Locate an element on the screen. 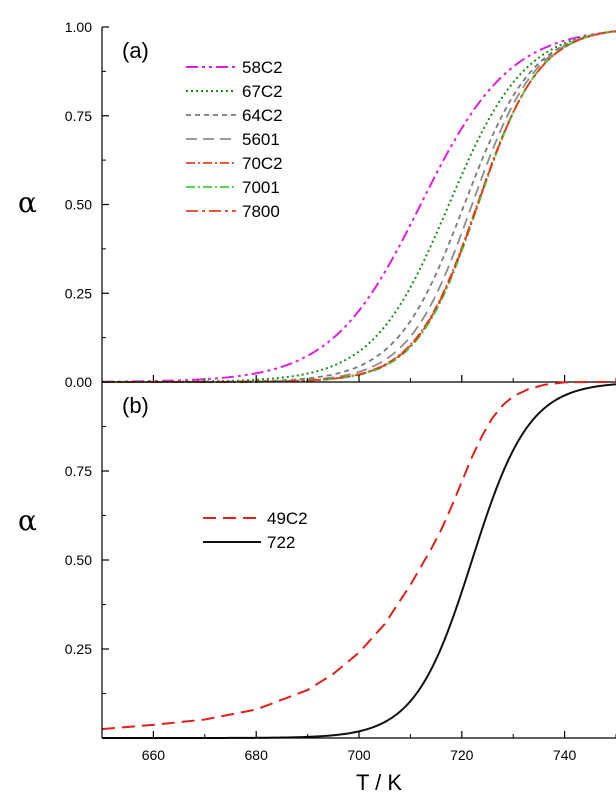  legend: 49C2 722 is located at coordinates (255, 530).